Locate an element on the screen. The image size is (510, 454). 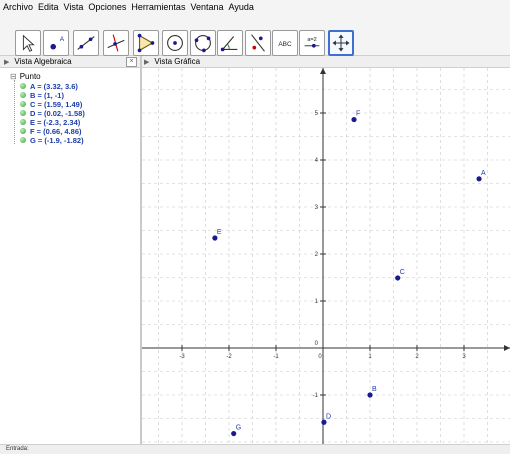
move-tool-icon is located at coordinates (28, 43).